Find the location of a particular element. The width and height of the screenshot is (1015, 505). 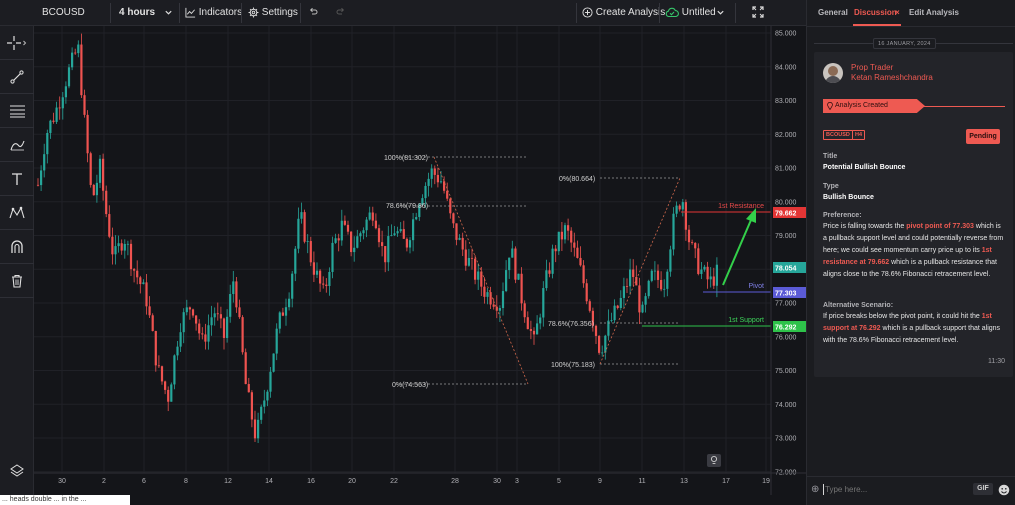

avatar is located at coordinates (833, 73).